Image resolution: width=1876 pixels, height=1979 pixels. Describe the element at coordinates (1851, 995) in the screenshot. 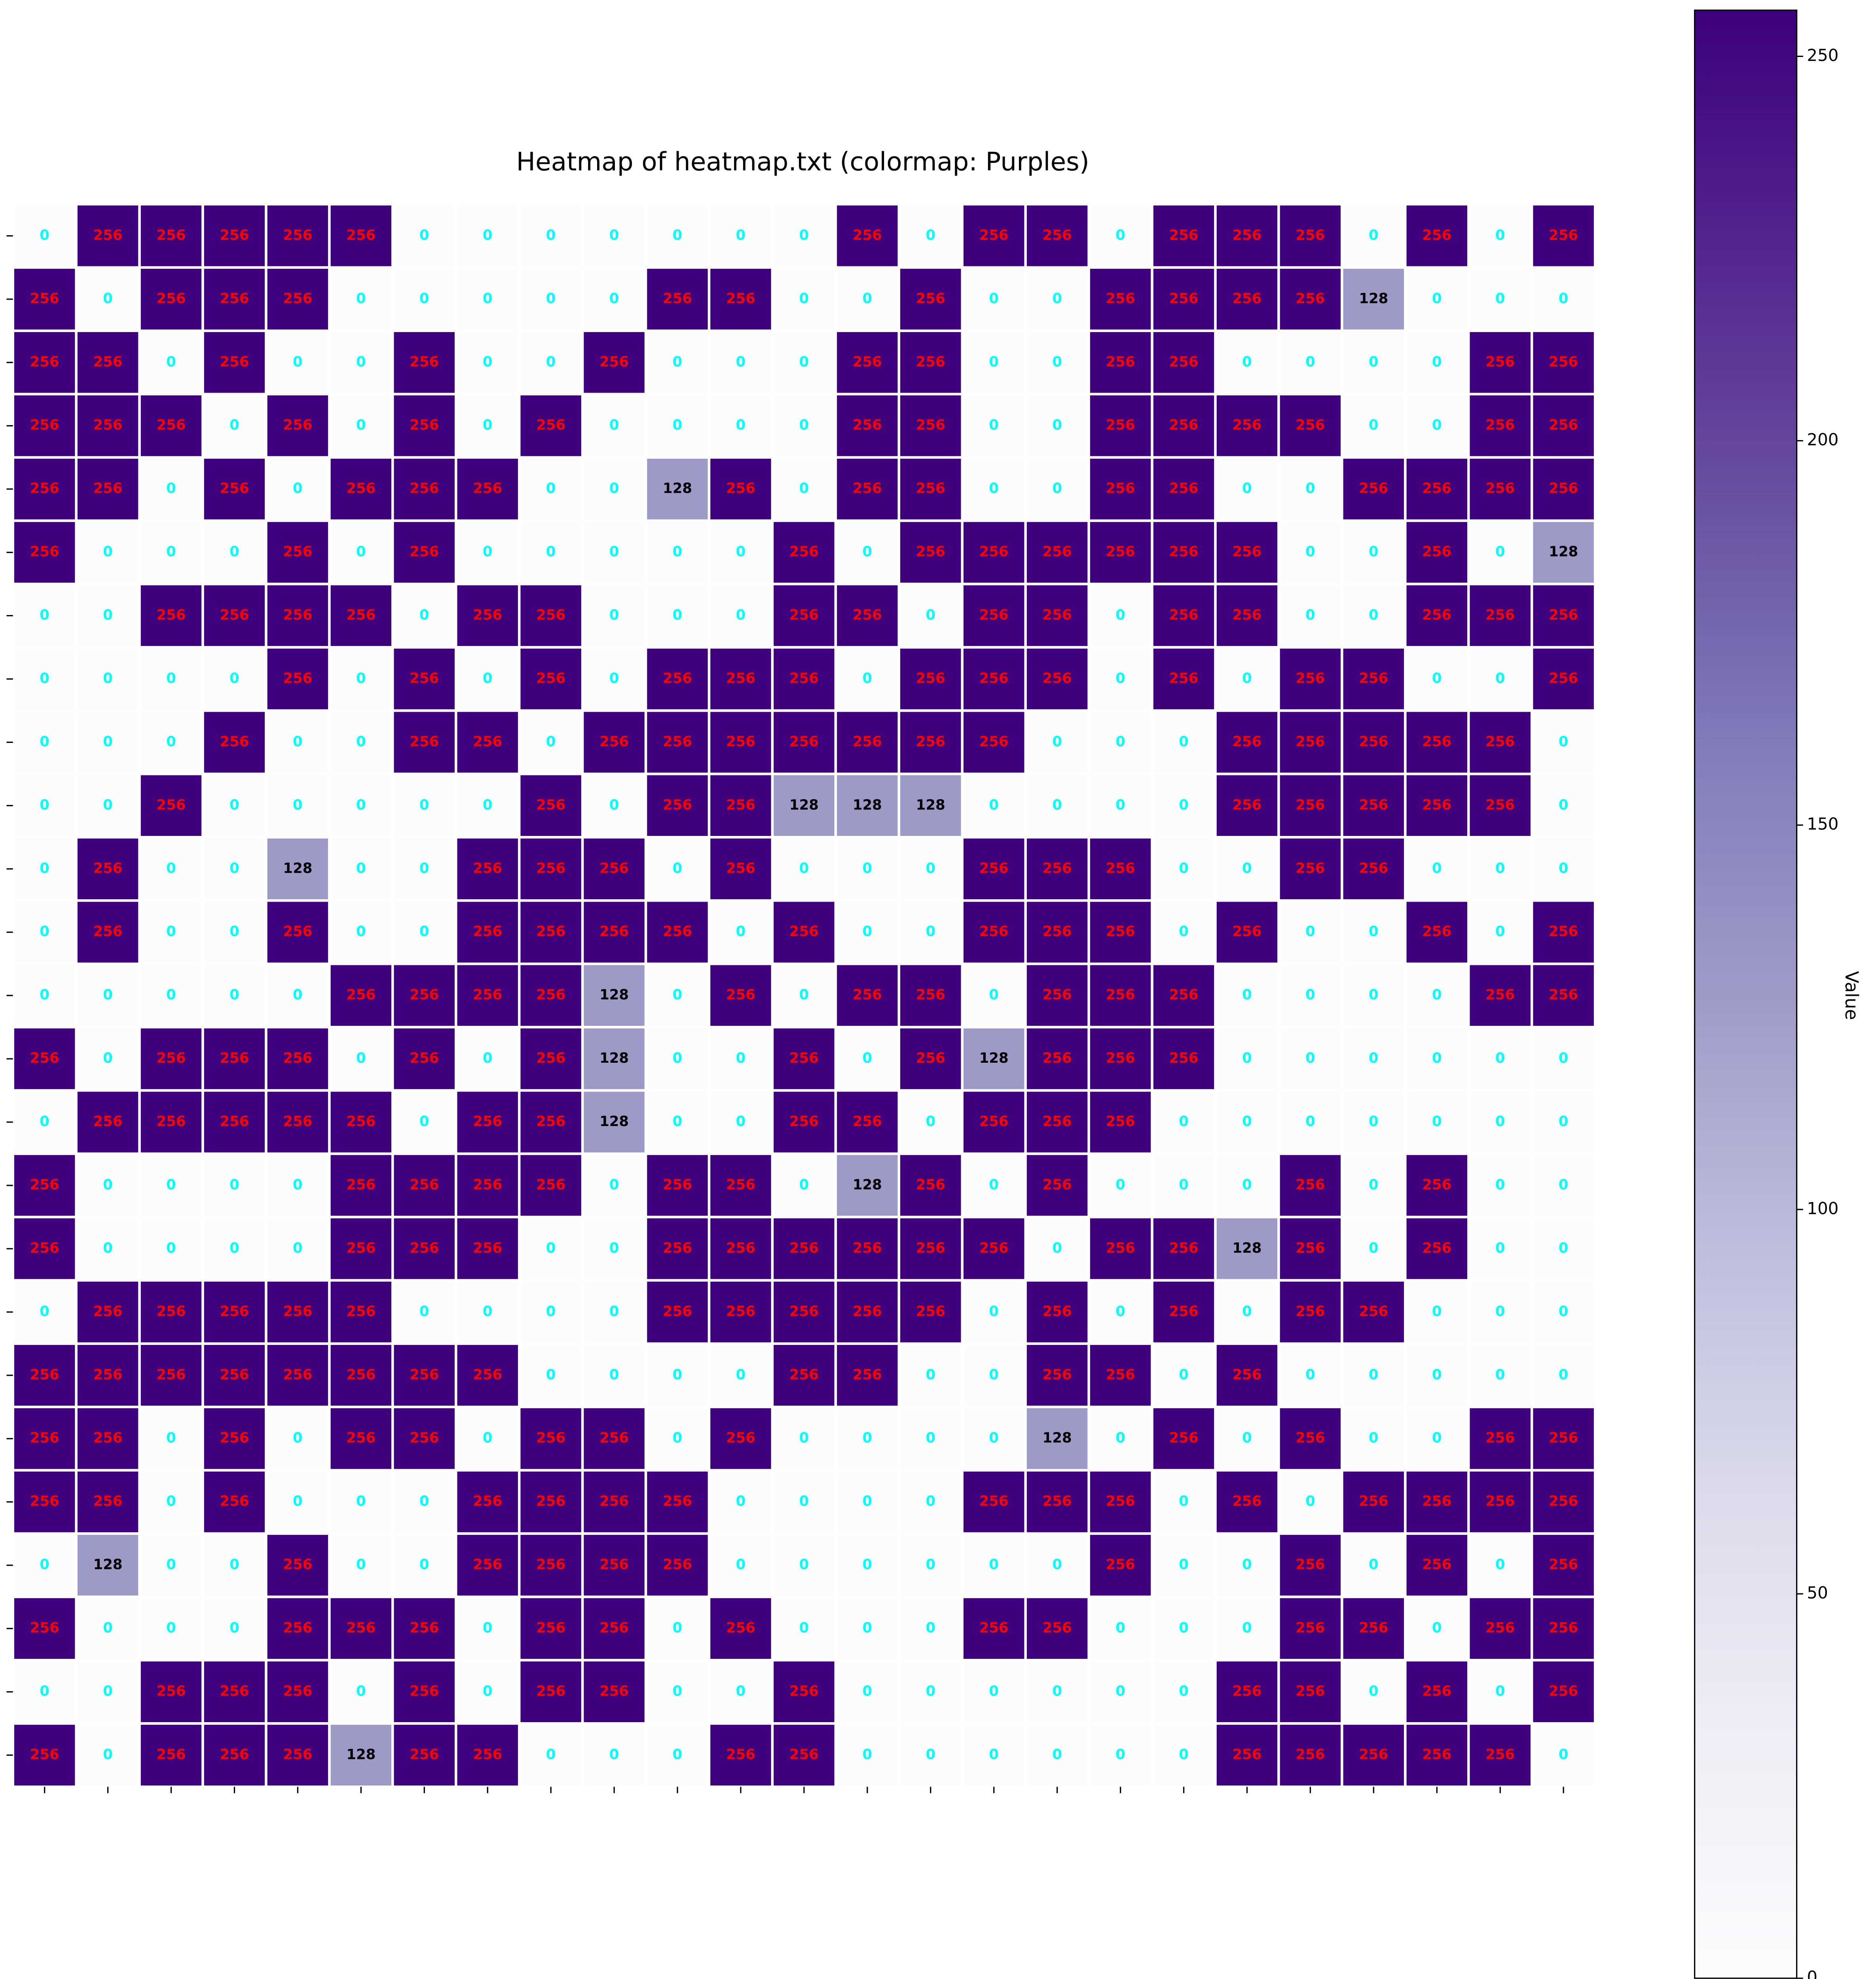

I see `colorbar-label: Value` at that location.